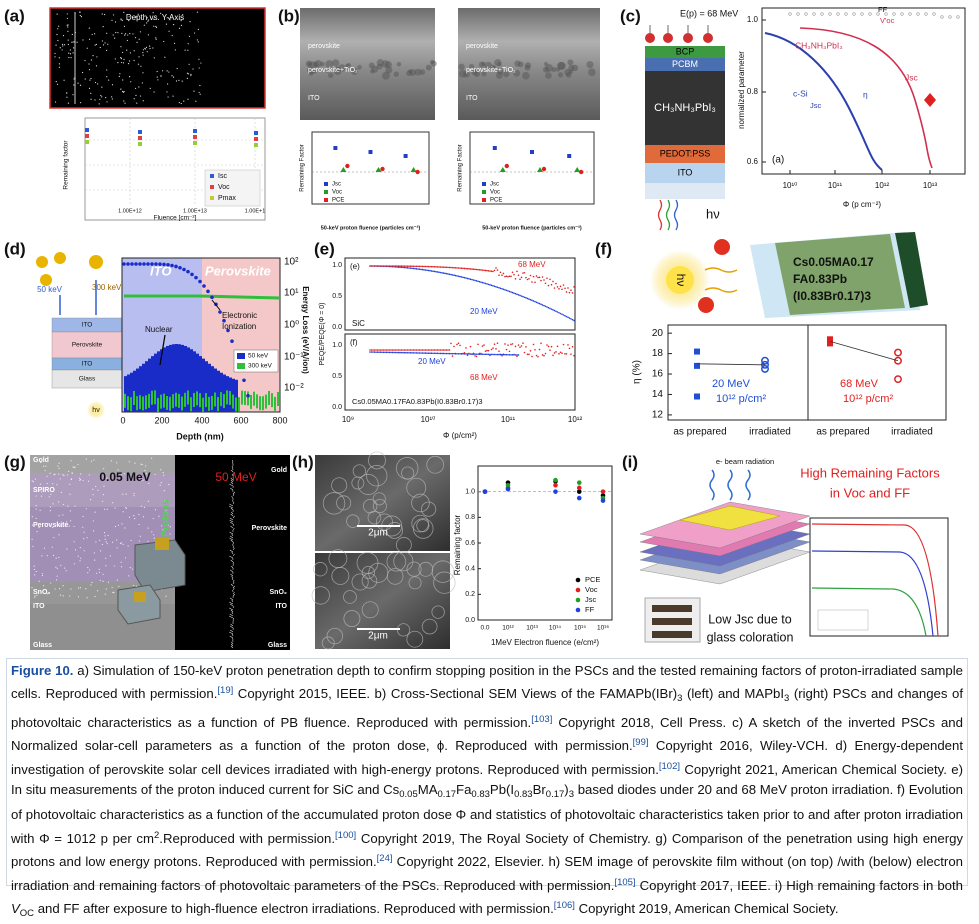  What do you see at coordinates (669, 766) in the screenshot?
I see `caption-text: [102]` at bounding box center [669, 766].